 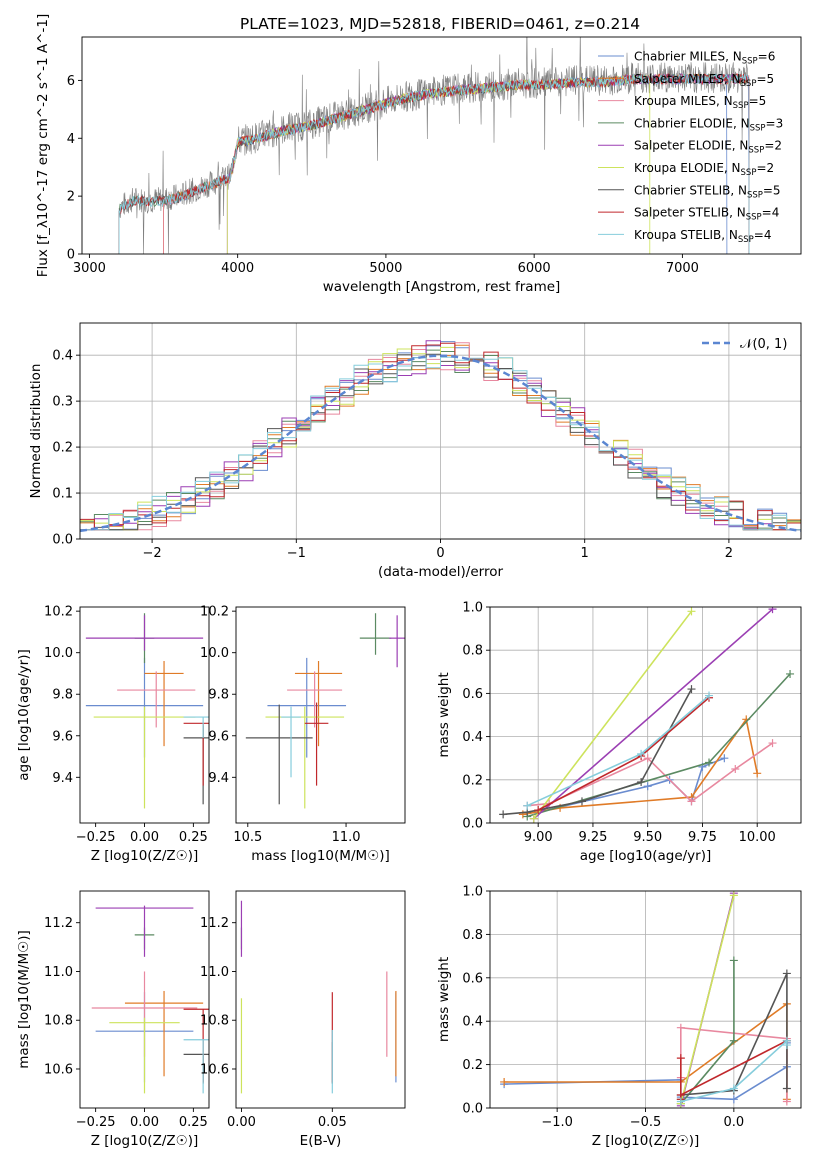 I want to click on y-tick-label: 11.0, so click(x=214, y=972).